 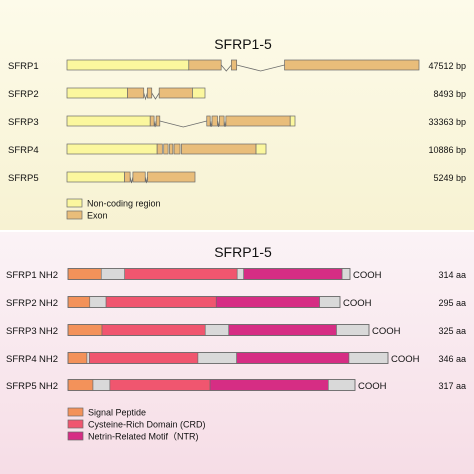 What do you see at coordinates (452, 386) in the screenshot?
I see `protein-length-label: 317 aa` at bounding box center [452, 386].